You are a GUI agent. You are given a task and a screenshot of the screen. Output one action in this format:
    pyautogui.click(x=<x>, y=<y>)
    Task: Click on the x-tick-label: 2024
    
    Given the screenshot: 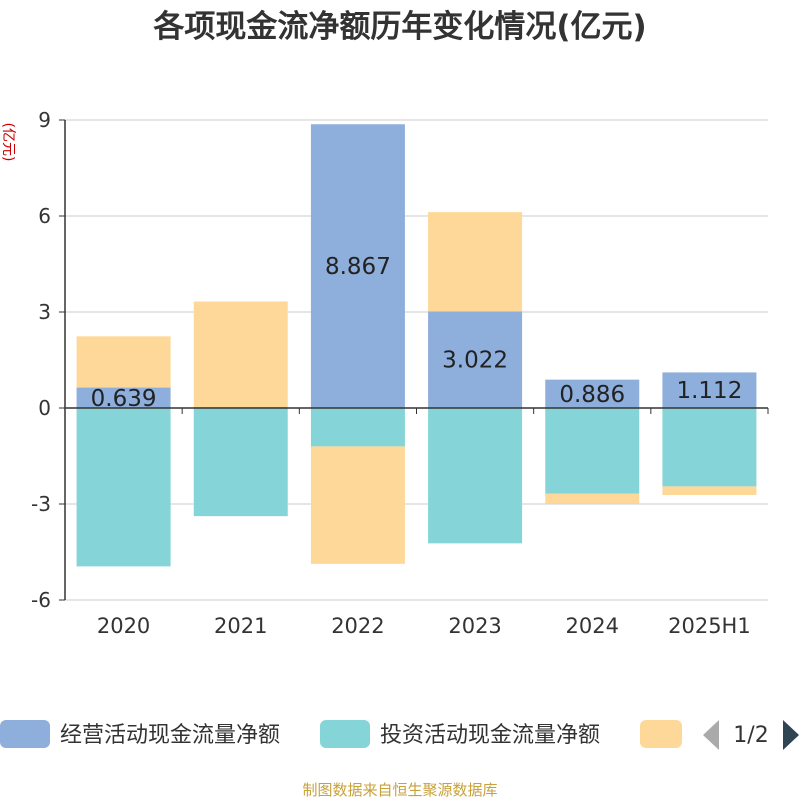 What is the action you would take?
    pyautogui.click(x=592, y=626)
    